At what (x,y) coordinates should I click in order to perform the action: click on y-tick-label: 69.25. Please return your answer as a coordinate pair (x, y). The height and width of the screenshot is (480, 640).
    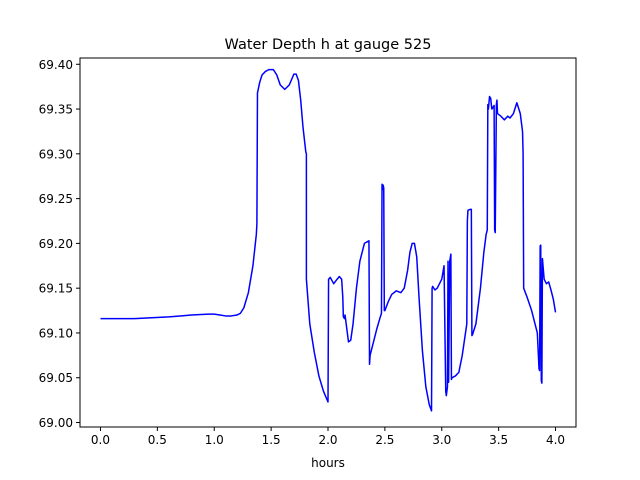
    Looking at the image, I should click on (56, 199).